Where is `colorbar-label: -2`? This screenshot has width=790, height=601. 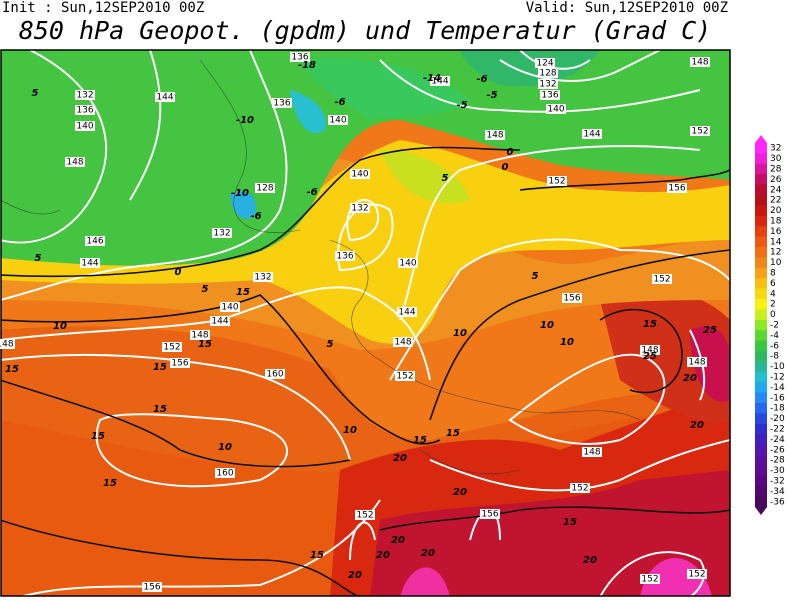 colorbar-label: -2 is located at coordinates (774, 326).